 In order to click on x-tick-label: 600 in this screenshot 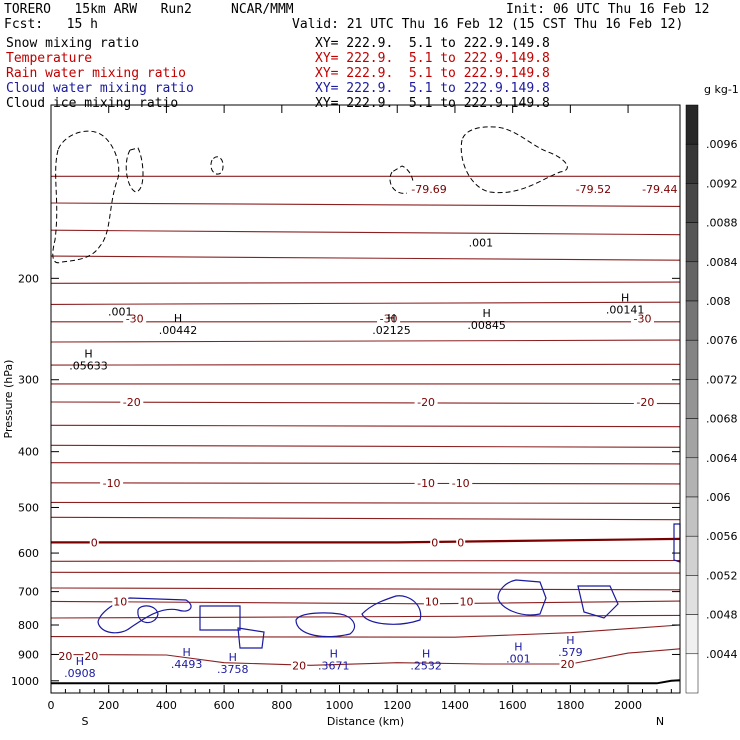, I will do `click(224, 705)`.